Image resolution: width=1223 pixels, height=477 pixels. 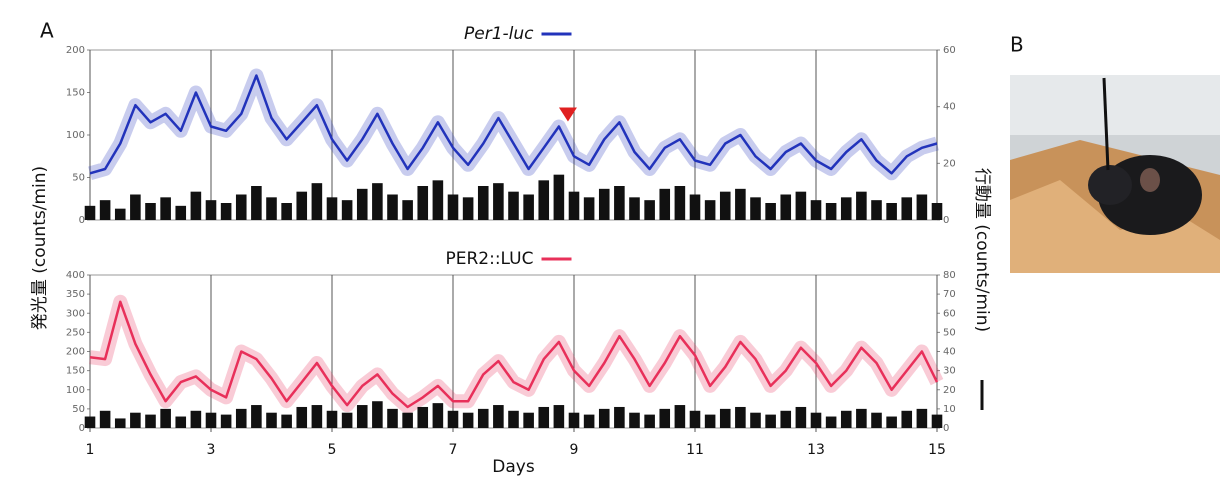 I want to click on x-tick-label: 9, so click(x=574, y=450).